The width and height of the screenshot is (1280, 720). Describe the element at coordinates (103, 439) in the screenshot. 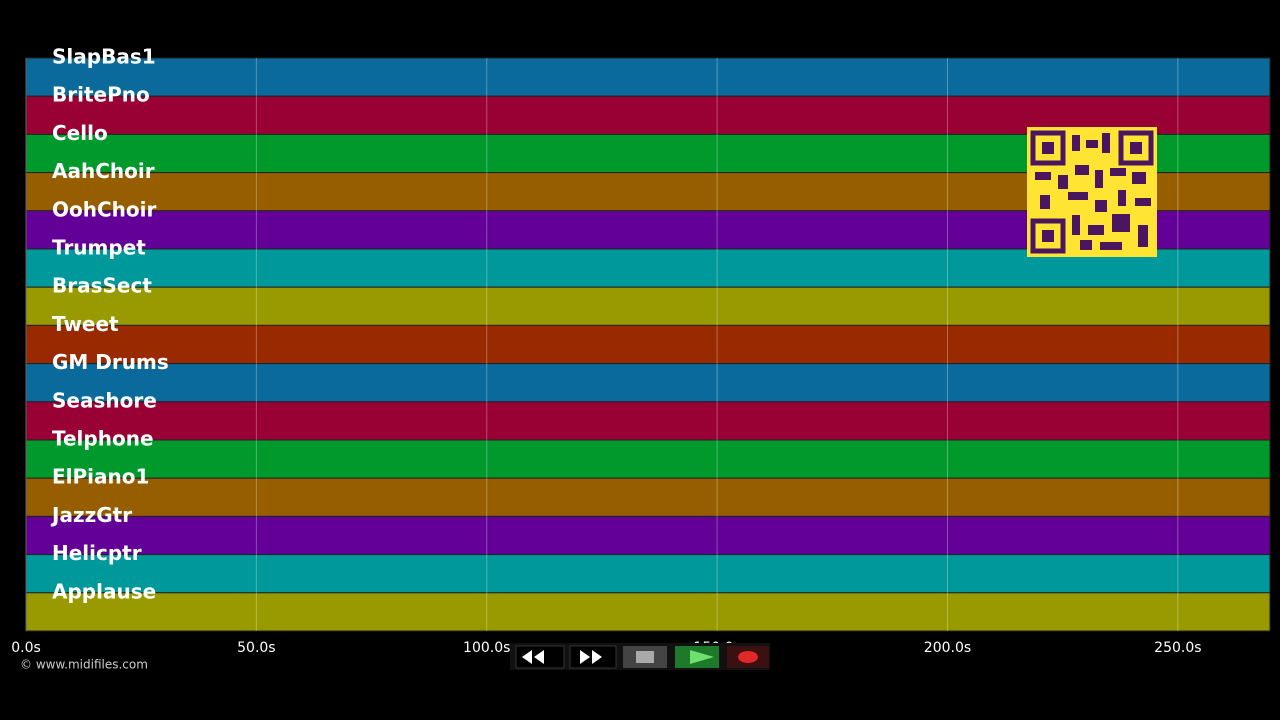

I see `track-name: Telphone` at that location.